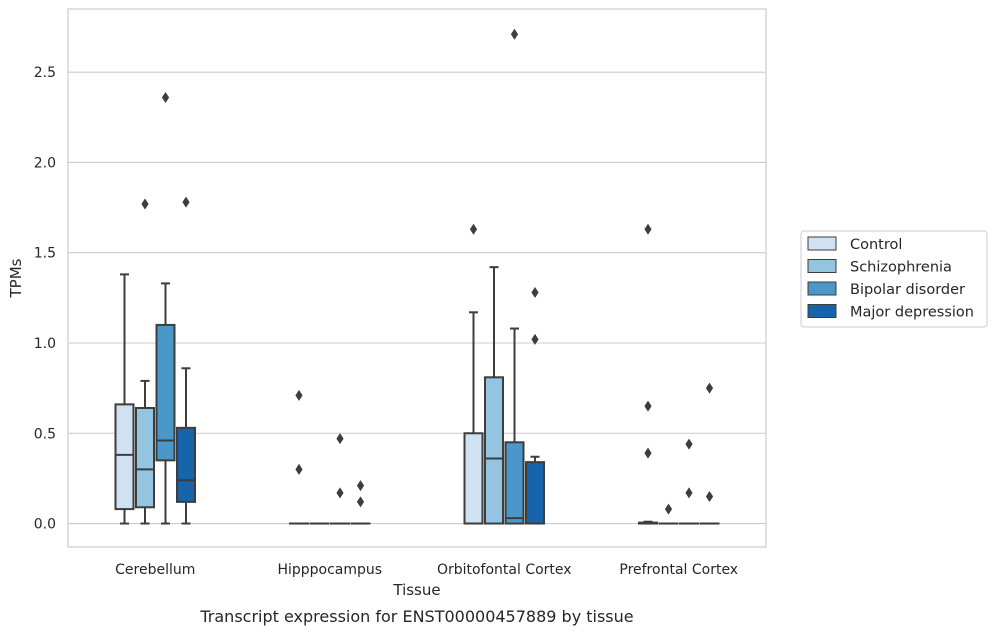 This screenshot has width=997, height=634. I want to click on x-tick-label: Prefrontal Cortex, so click(678, 570).